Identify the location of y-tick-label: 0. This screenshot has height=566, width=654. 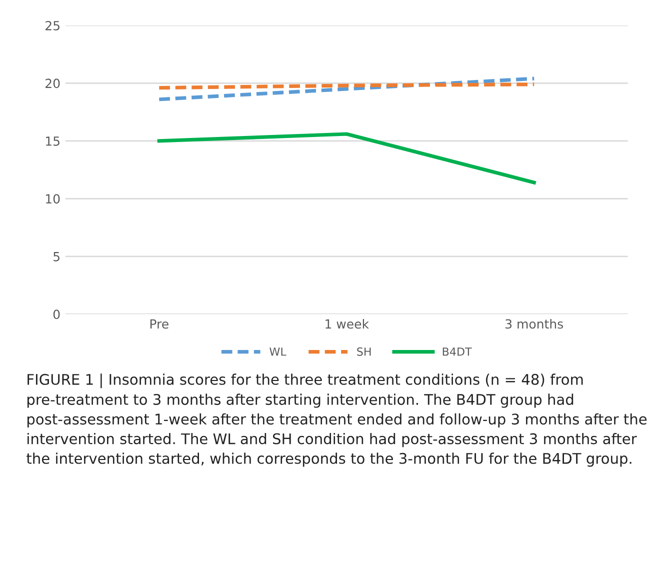
(56, 315).